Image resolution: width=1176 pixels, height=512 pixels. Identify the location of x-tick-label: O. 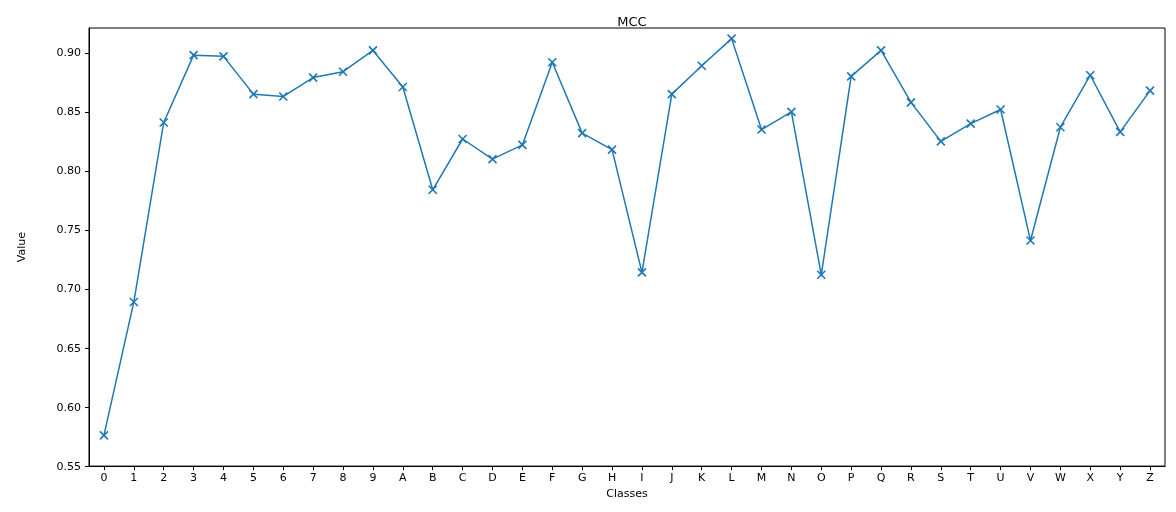
(821, 478).